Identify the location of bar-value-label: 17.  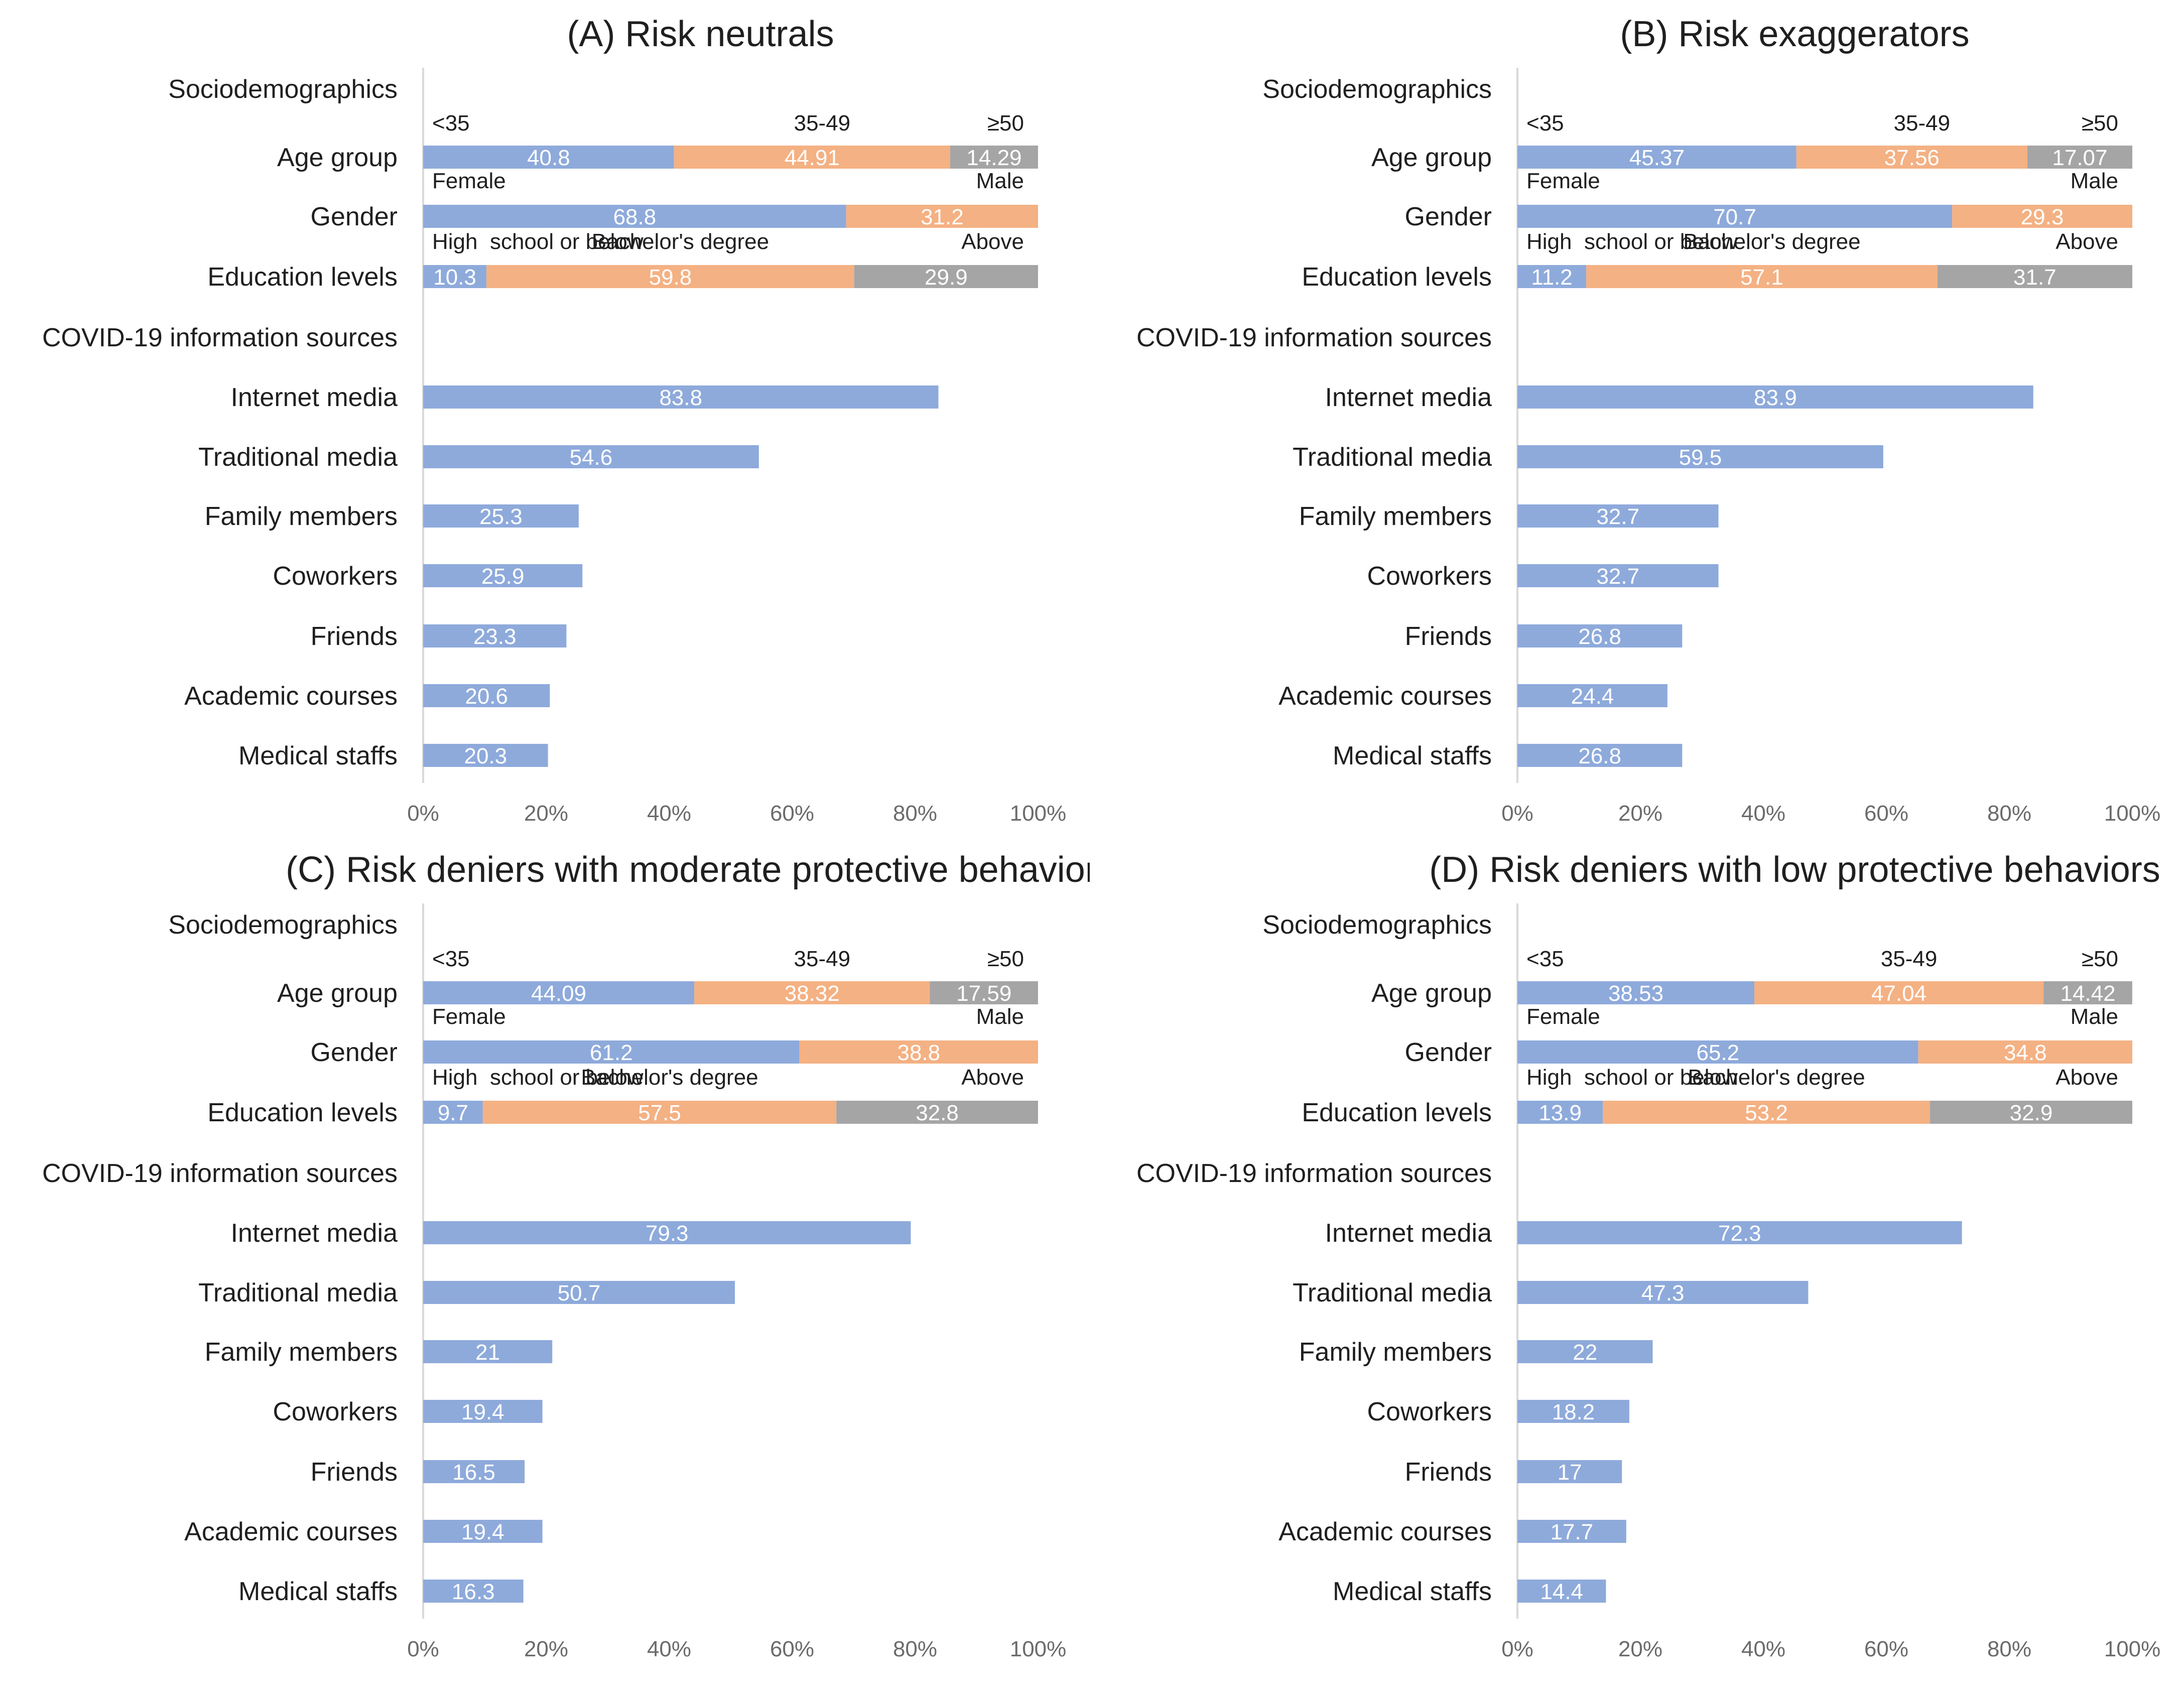
(1570, 1472).